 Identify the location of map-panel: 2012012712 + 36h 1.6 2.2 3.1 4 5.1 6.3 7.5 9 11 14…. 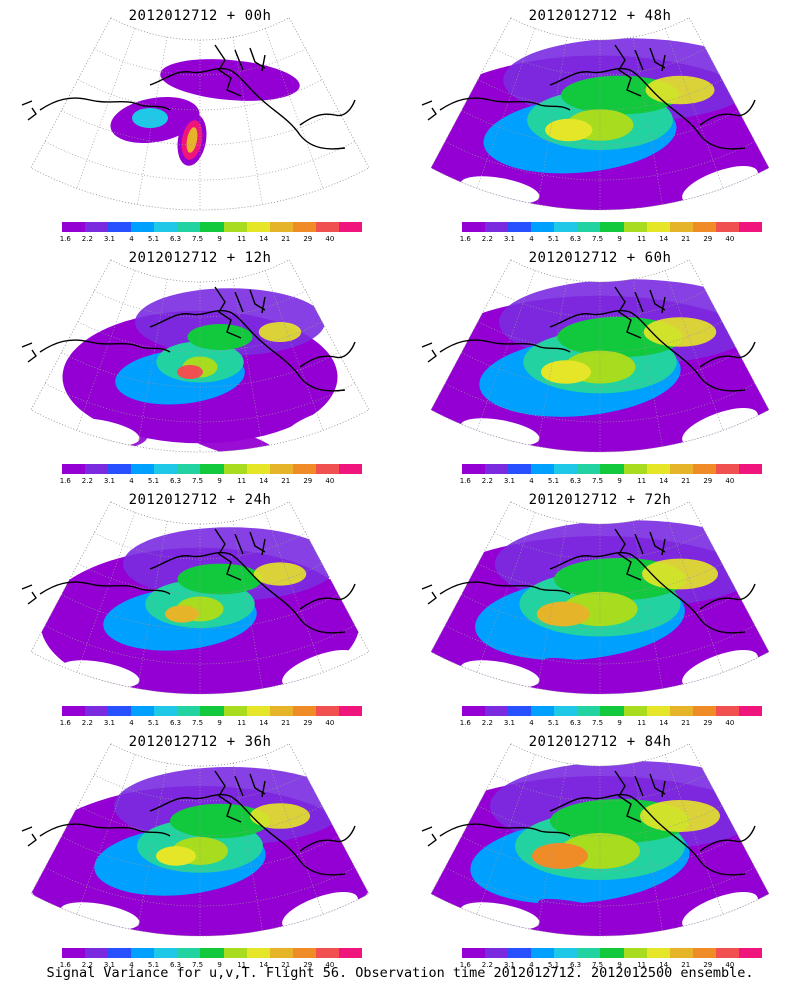
(200, 847).